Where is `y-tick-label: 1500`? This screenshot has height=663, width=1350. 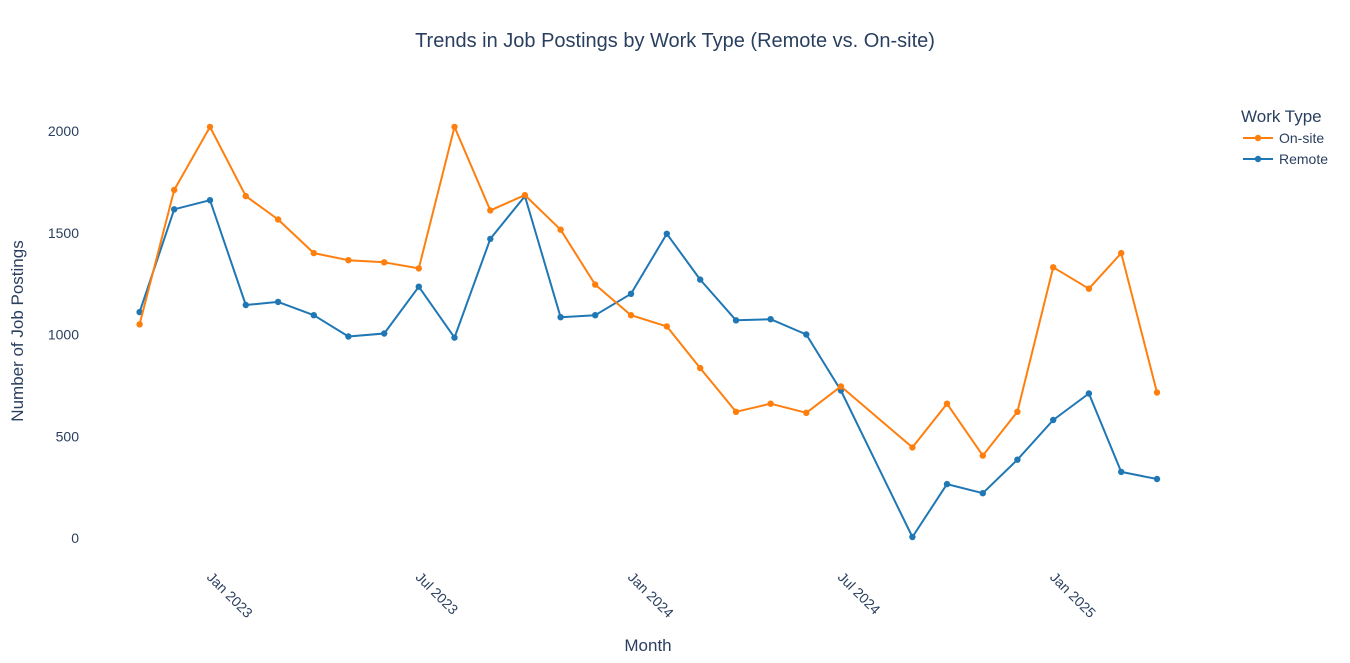
y-tick-label: 1500 is located at coordinates (63, 233).